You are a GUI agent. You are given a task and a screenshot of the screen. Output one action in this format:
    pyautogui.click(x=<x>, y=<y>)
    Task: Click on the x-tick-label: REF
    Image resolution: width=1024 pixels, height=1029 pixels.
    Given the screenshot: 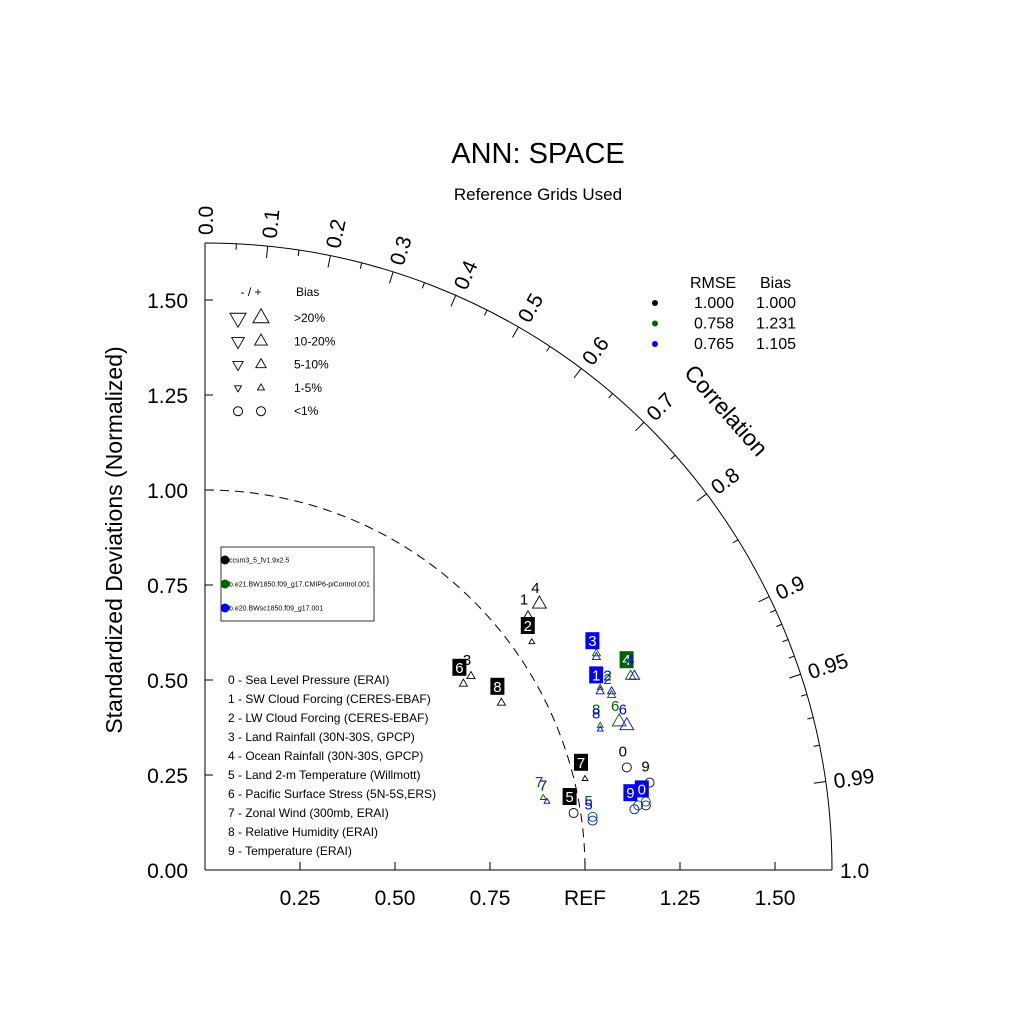 What is the action you would take?
    pyautogui.click(x=585, y=898)
    